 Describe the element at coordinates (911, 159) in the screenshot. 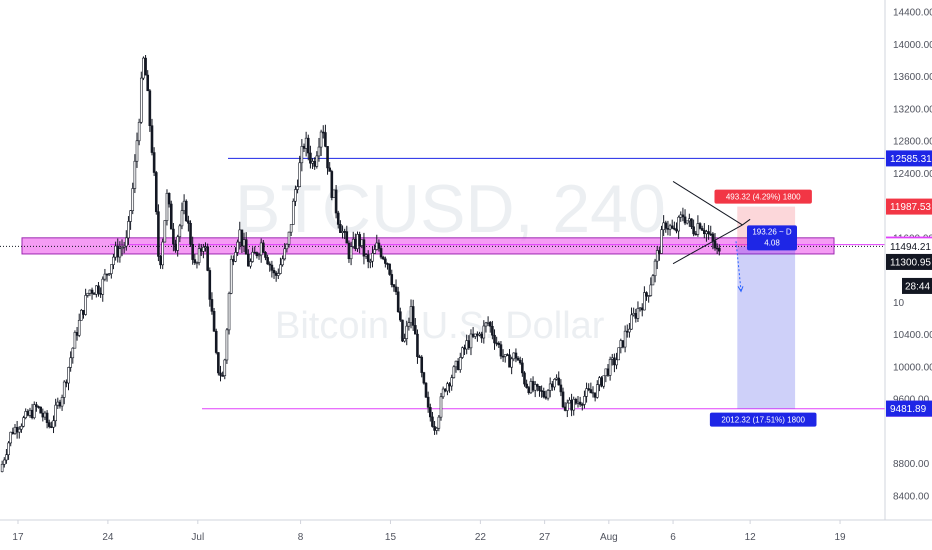

I see `tag-resistance: 12585.31` at that location.